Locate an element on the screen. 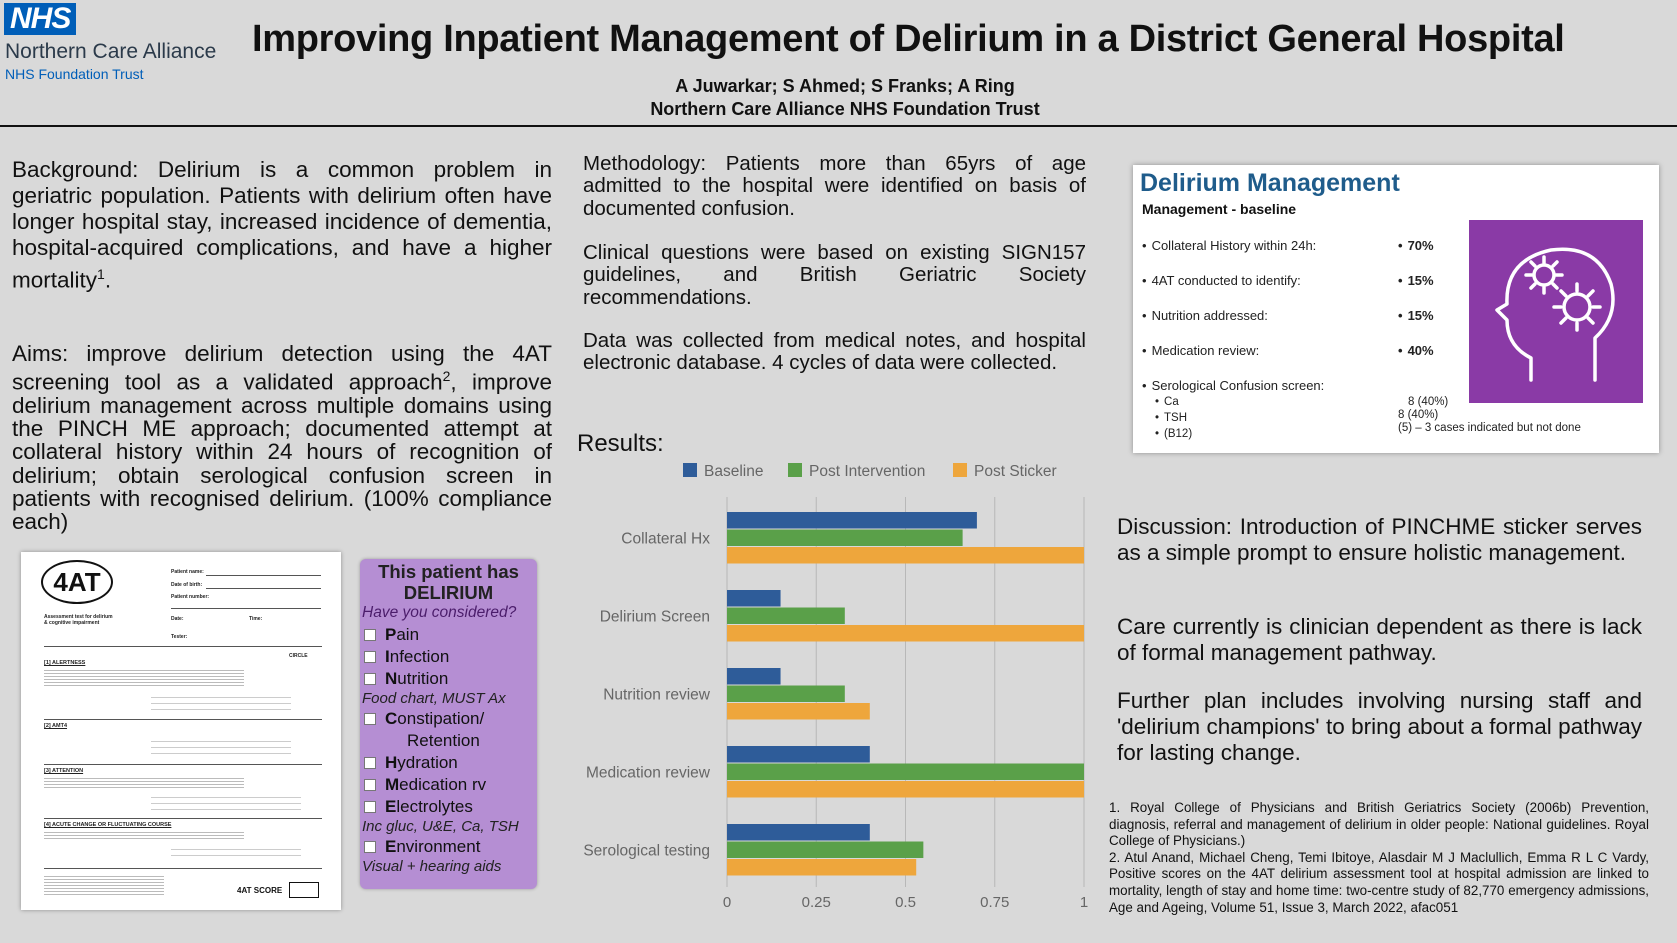 This screenshot has width=1677, height=943. dm-row-value: 15% is located at coordinates (1416, 280).